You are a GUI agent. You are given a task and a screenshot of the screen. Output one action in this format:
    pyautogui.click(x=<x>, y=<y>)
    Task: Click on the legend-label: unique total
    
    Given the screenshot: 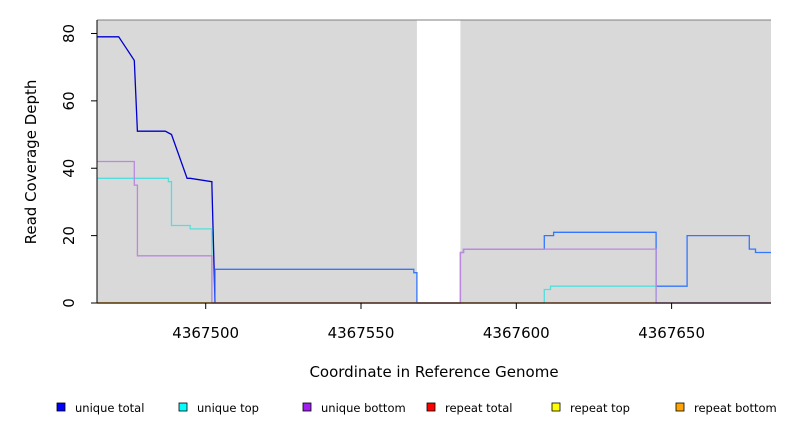 What is the action you would take?
    pyautogui.click(x=109, y=408)
    